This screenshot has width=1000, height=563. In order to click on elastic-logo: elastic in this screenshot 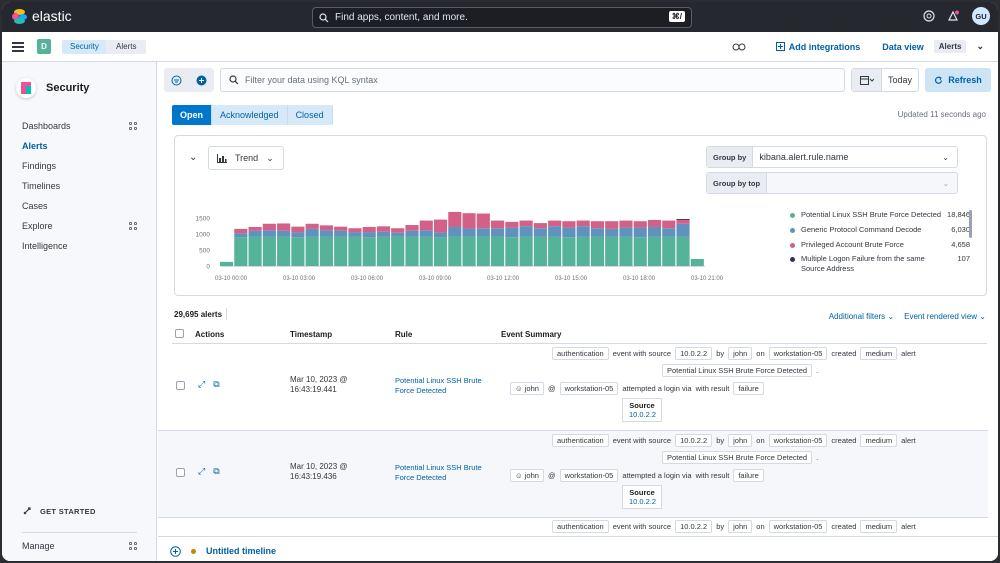, I will do `click(42, 16)`.